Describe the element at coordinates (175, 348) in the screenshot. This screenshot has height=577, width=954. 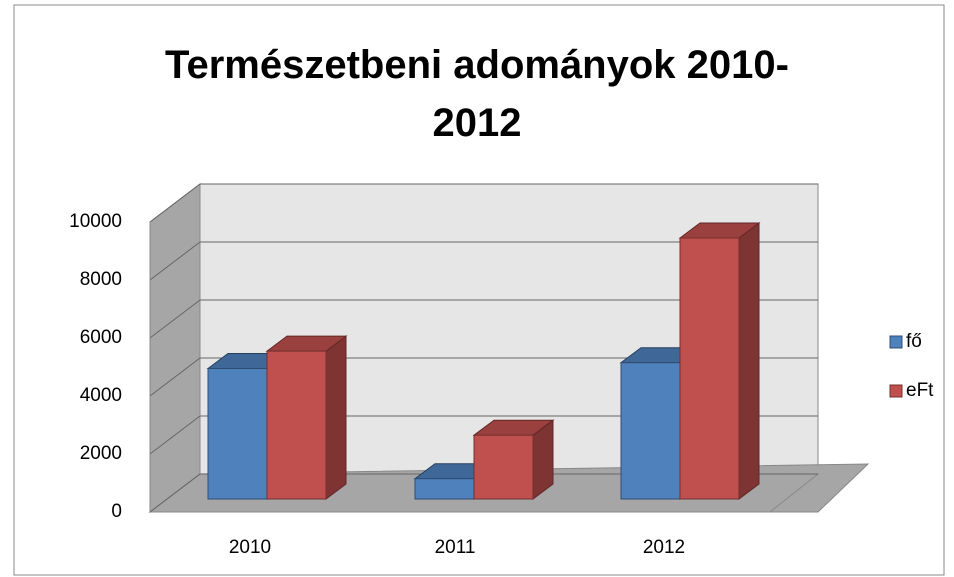
I see `side-wall` at that location.